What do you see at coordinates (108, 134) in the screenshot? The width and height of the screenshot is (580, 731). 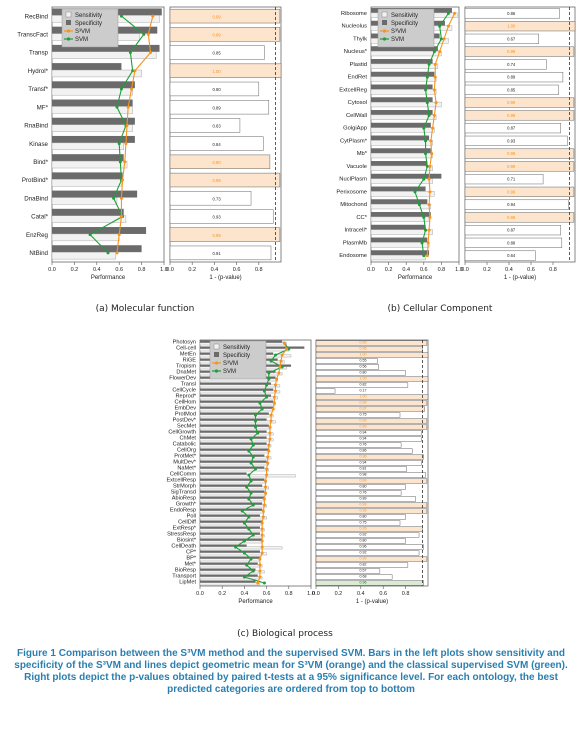 I see `panel-a-plot-frame` at bounding box center [108, 134].